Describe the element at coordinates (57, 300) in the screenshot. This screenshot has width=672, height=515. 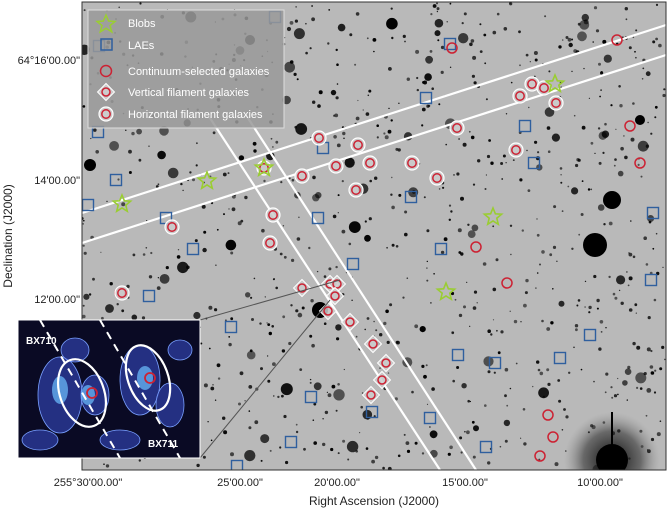
I see `y-tick-label: 12'00.00"` at that location.